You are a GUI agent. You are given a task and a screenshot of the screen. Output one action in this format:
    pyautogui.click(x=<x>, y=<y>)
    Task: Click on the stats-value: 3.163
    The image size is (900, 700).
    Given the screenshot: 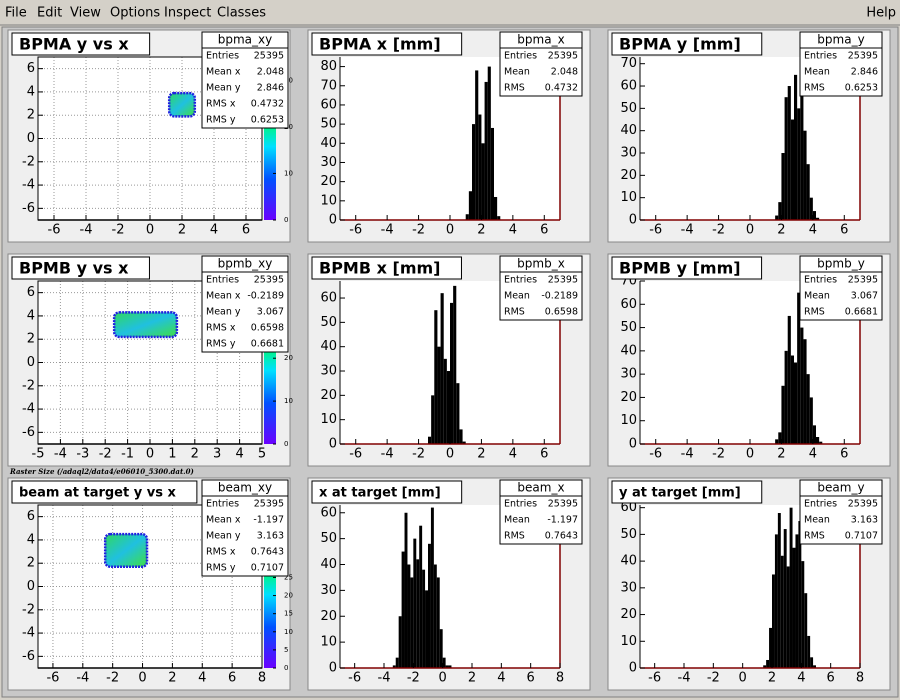 What is the action you would take?
    pyautogui.click(x=864, y=520)
    